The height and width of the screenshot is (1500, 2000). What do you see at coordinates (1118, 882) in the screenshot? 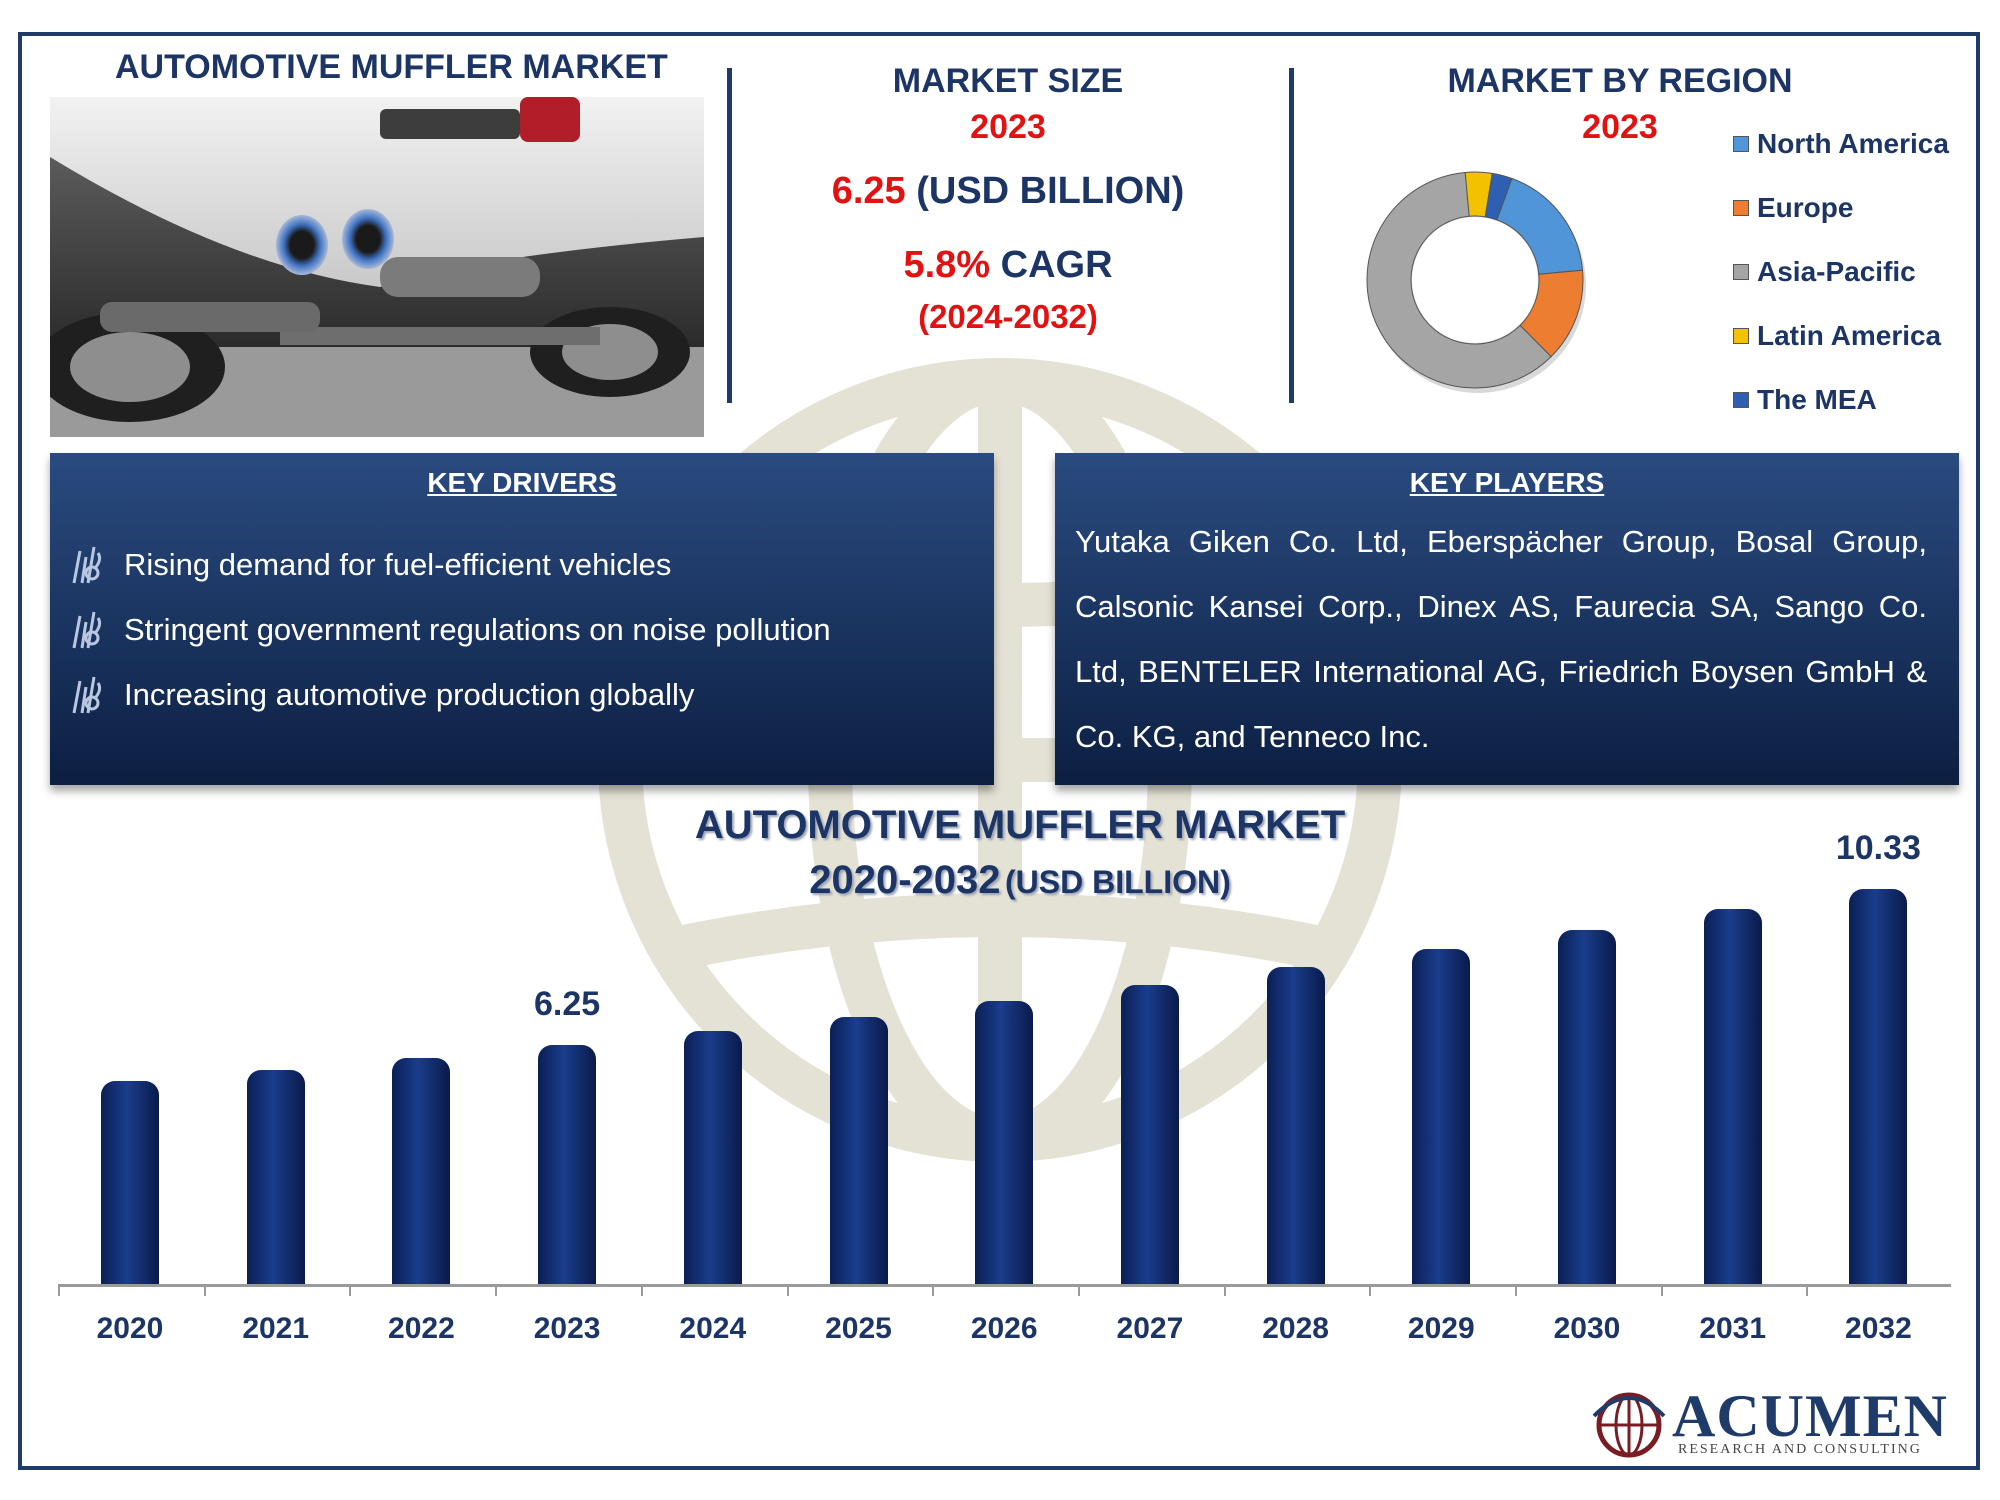
I see `bar-chart-unit: (USD BILLION)` at bounding box center [1118, 882].